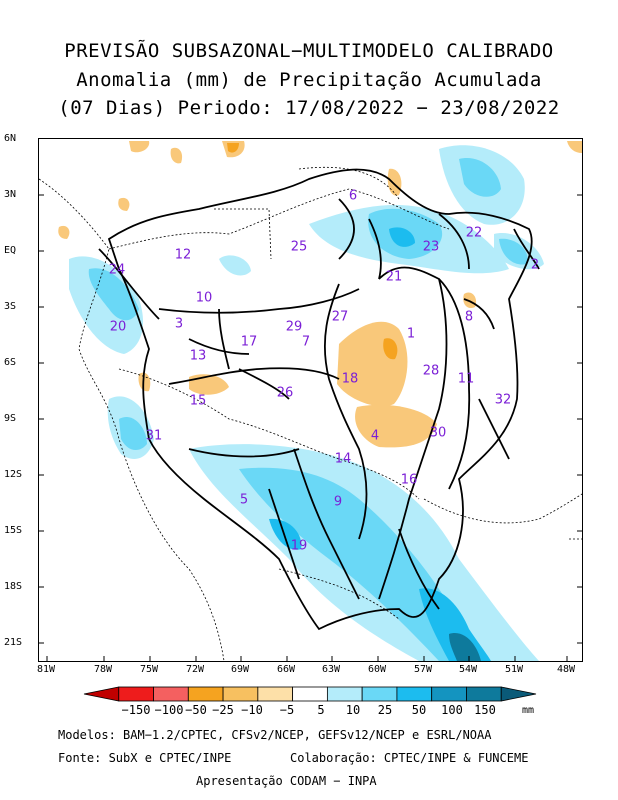 The height and width of the screenshot is (800, 618). Describe the element at coordinates (286, 781) in the screenshot. I see `footer-presentation: Apresentação CODAM − INPA` at that location.